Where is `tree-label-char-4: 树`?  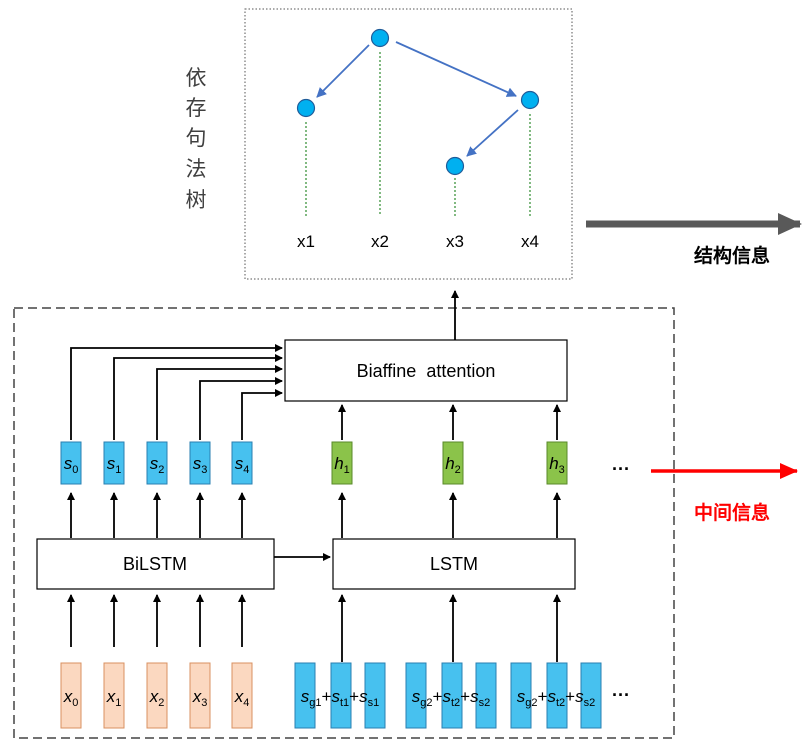
tree-label-char-4: 树 is located at coordinates (196, 200).